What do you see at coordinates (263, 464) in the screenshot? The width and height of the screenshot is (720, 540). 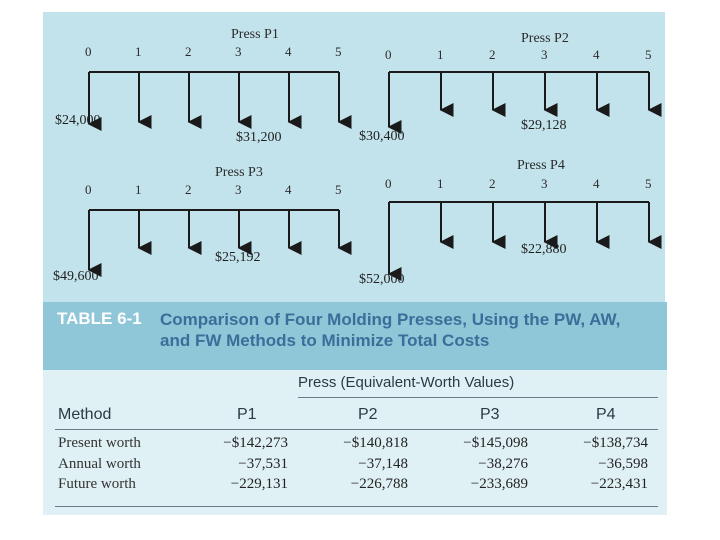 I see `cell-annual-worth-p1: −37,531` at bounding box center [263, 464].